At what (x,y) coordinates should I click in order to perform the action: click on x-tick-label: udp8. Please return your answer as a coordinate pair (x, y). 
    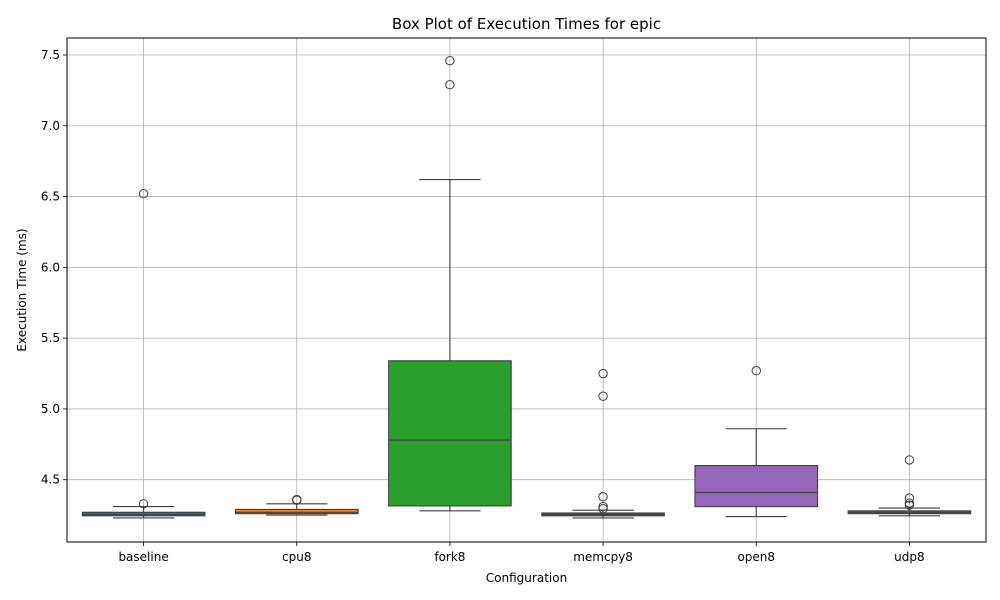
    Looking at the image, I should click on (909, 557).